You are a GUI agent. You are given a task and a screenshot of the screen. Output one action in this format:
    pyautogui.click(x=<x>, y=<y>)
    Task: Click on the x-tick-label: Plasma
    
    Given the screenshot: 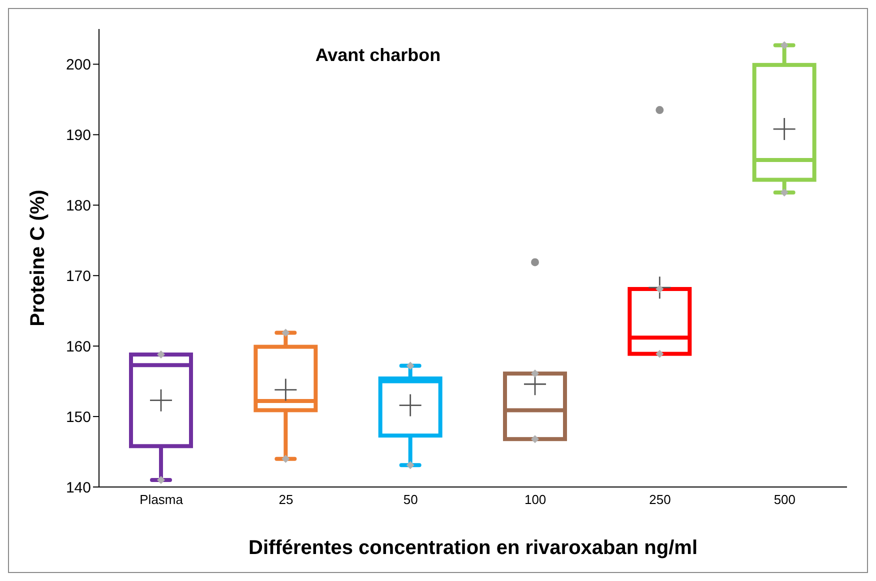 What is the action you would take?
    pyautogui.click(x=162, y=500)
    